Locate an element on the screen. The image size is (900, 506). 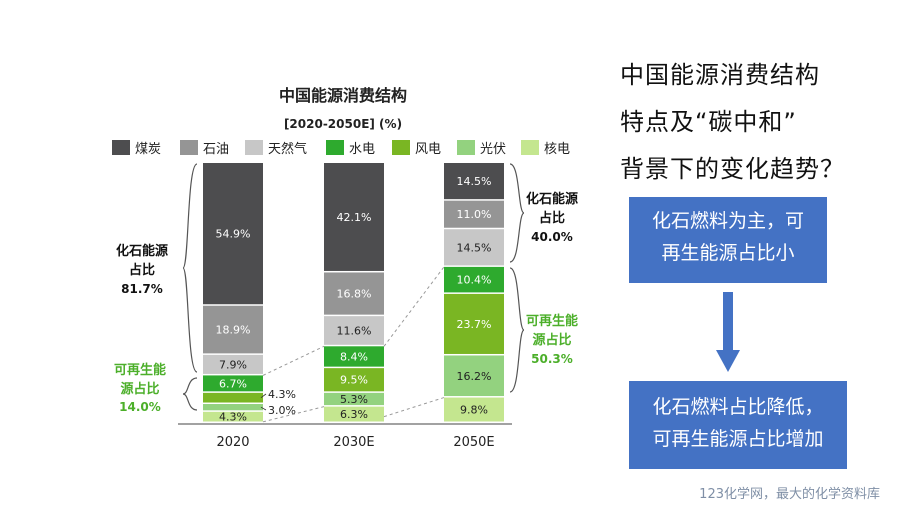
bar-label-2030E-7: 6.3% is located at coordinates (354, 414).